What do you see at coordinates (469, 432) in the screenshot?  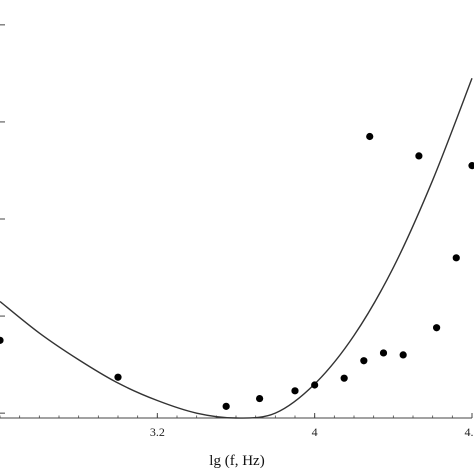 I see `x-tick-label: 4.8` at bounding box center [469, 432].